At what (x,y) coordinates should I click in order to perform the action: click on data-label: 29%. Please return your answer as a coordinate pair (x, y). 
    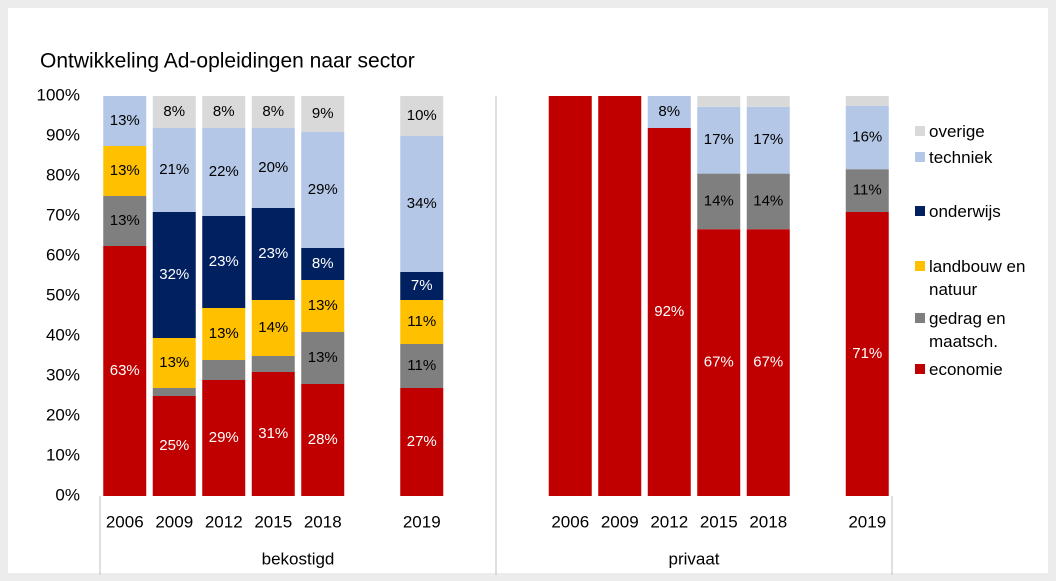
    Looking at the image, I should click on (323, 189).